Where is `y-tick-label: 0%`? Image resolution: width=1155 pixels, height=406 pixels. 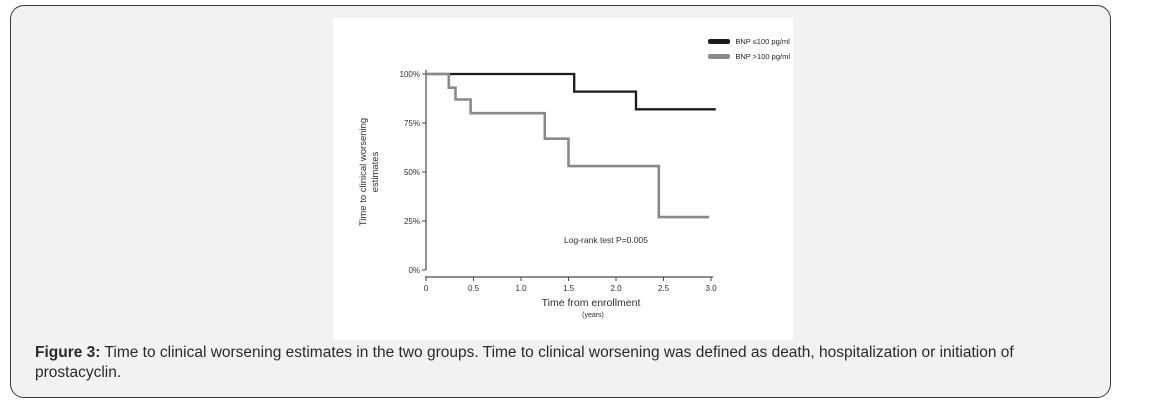
y-tick-label: 0% is located at coordinates (414, 270).